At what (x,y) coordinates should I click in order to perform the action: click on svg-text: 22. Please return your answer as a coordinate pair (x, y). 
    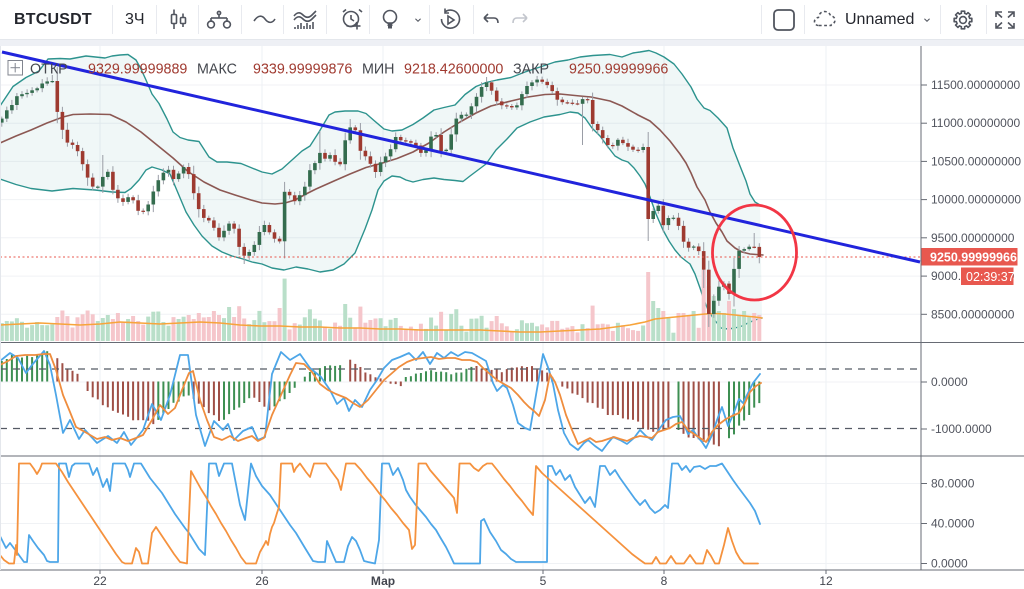
    Looking at the image, I should click on (100, 581).